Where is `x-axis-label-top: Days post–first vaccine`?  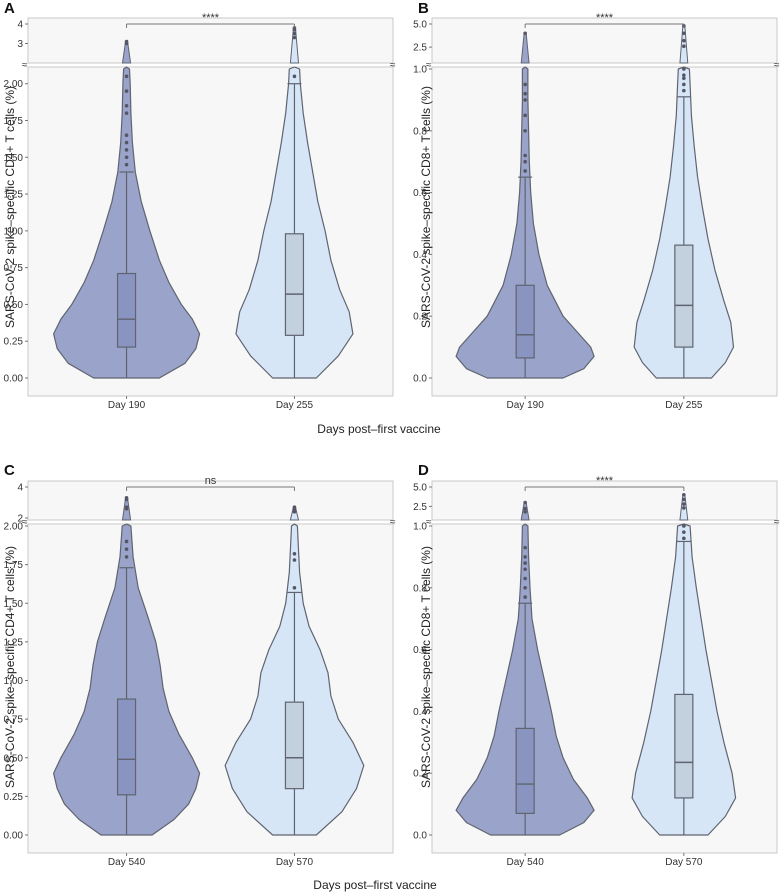
x-axis-label-top: Days post–first vaccine is located at coordinates (379, 429).